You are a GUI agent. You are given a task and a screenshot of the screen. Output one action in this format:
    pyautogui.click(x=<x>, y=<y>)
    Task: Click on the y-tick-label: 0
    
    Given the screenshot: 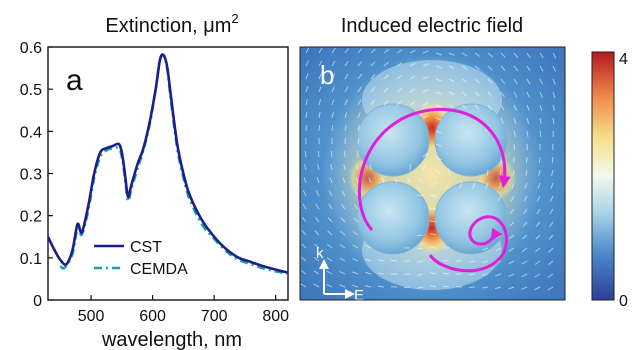 What is the action you would take?
    pyautogui.click(x=37, y=301)
    